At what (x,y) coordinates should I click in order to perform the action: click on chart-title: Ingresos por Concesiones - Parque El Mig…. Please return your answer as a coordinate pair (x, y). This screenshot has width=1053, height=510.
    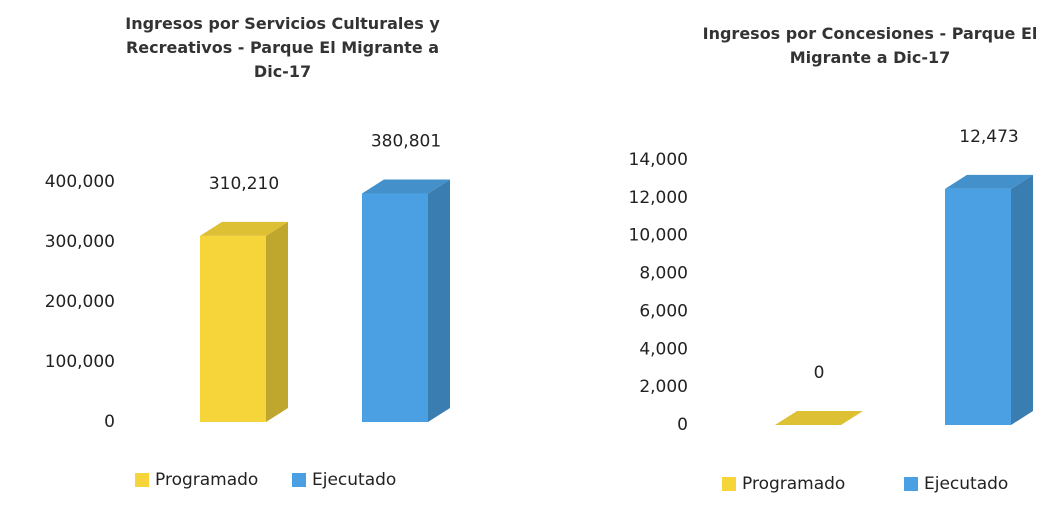
    Looking at the image, I should click on (870, 45).